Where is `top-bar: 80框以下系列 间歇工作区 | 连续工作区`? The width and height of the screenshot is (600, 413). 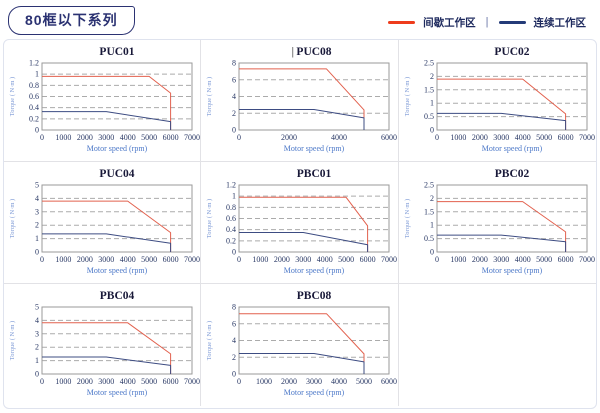 top-bar: 80框以下系列 间歇工作区 | 连续工作区 is located at coordinates (300, 19).